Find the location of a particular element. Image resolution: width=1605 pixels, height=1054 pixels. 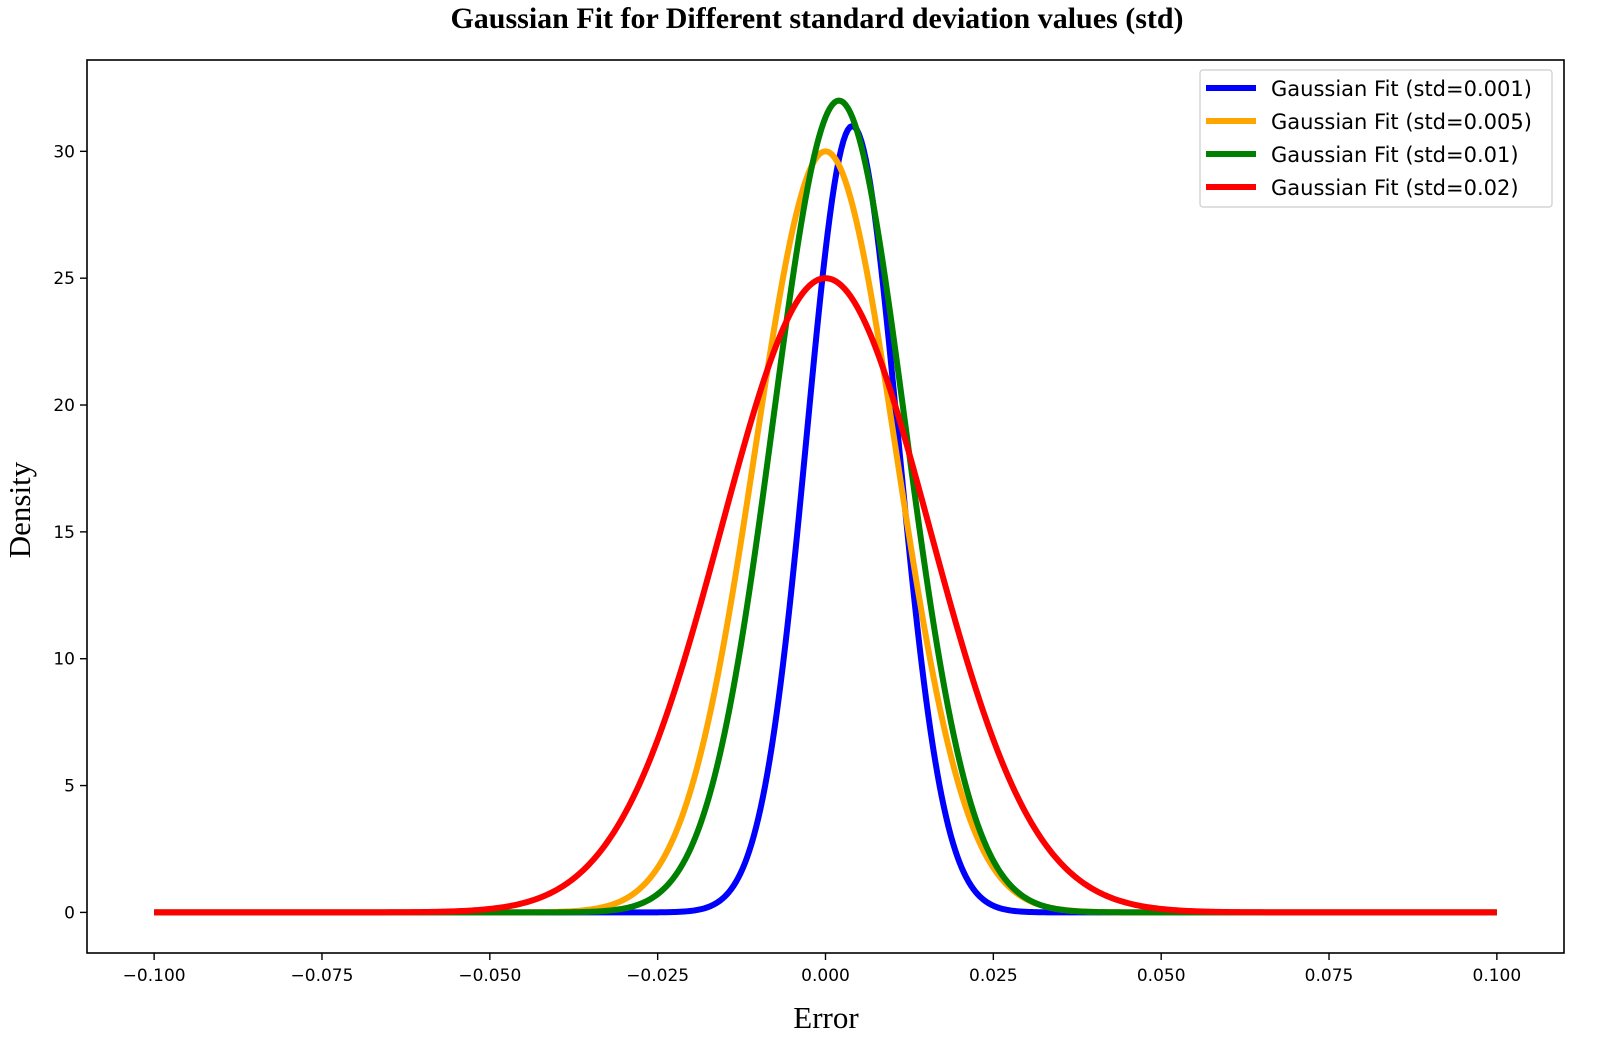

y-tick-label: 10 is located at coordinates (64, 660).